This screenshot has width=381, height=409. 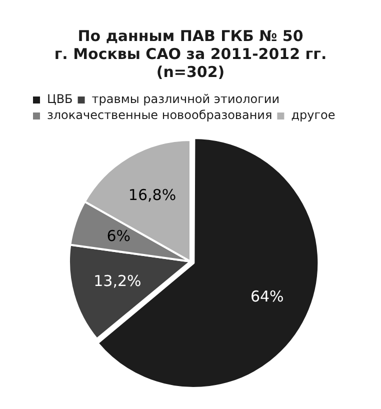 What do you see at coordinates (60, 99) in the screenshot?
I see `legend-label: ЦВБ` at bounding box center [60, 99].